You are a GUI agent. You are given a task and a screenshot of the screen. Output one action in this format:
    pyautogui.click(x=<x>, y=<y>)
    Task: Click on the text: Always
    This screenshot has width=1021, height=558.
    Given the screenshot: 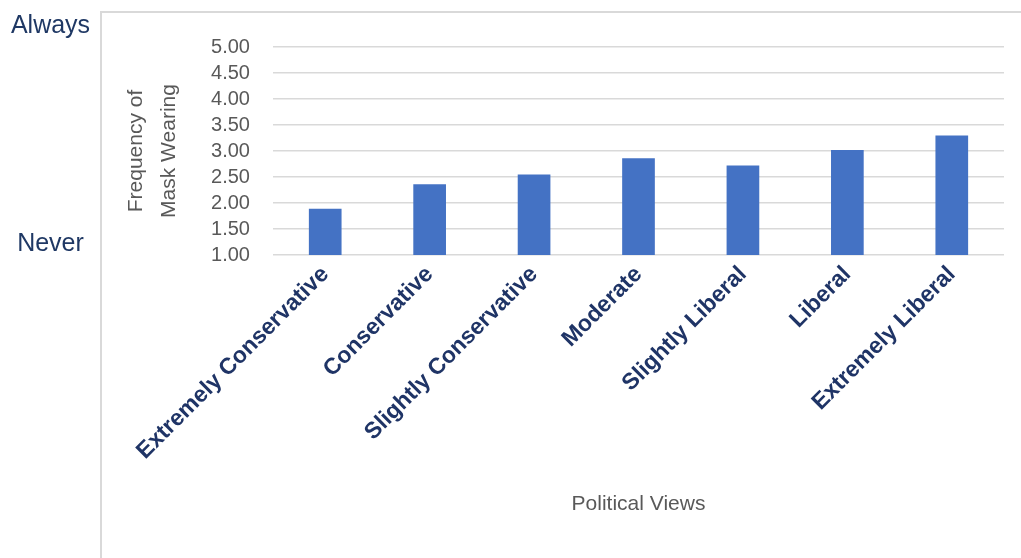 What is the action you would take?
    pyautogui.click(x=50, y=24)
    